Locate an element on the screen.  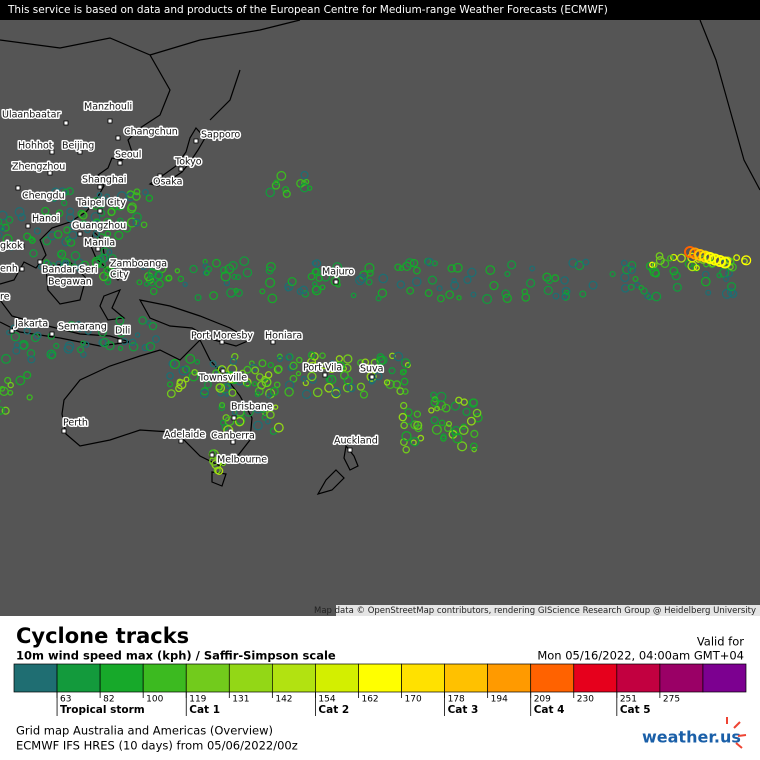
logo: weather.us is located at coordinates (691, 737).